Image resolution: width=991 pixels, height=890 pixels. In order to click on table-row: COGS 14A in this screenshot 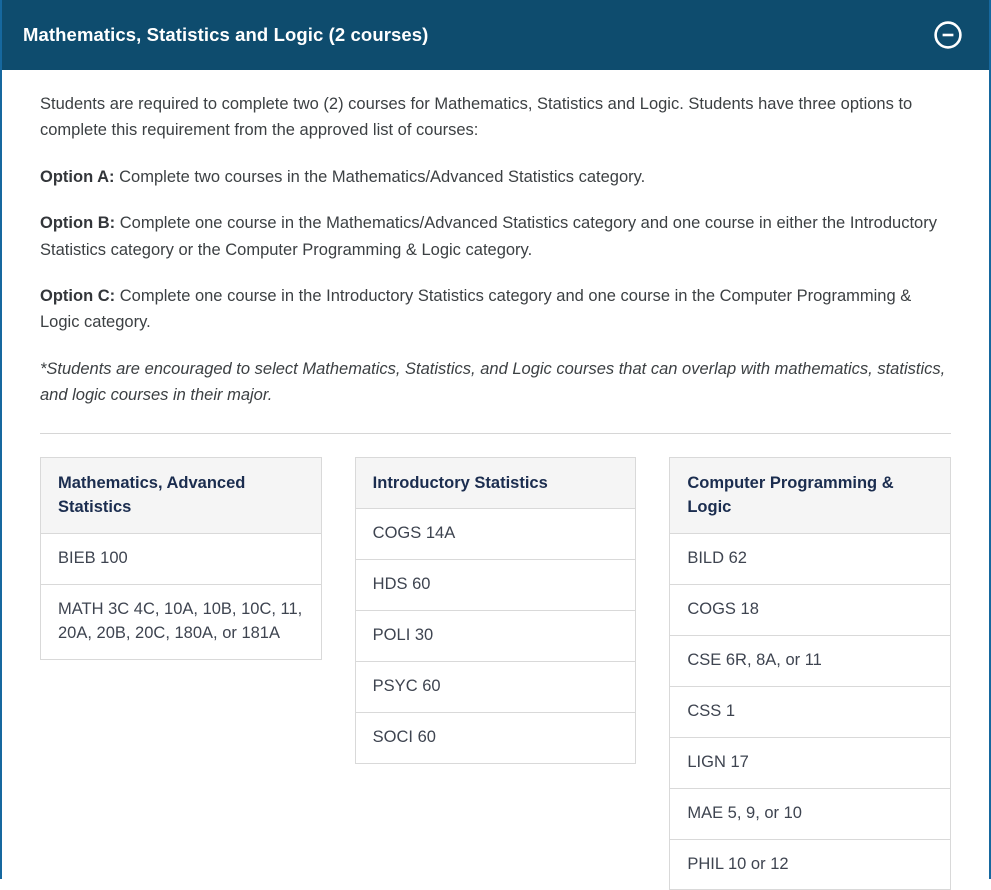, I will do `click(495, 534)`.